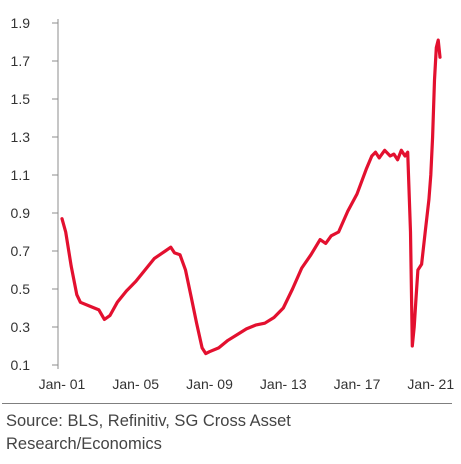  Describe the element at coordinates (21, 251) in the screenshot. I see `y-tick-label: 0.7` at that location.